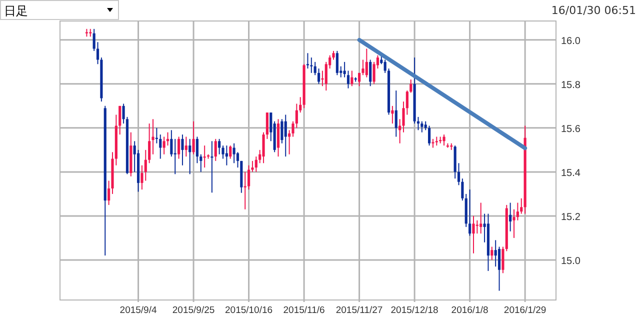 This screenshot has width=640, height=333. What do you see at coordinates (571, 261) in the screenshot?
I see `y-tick-label: 15.0` at bounding box center [571, 261].